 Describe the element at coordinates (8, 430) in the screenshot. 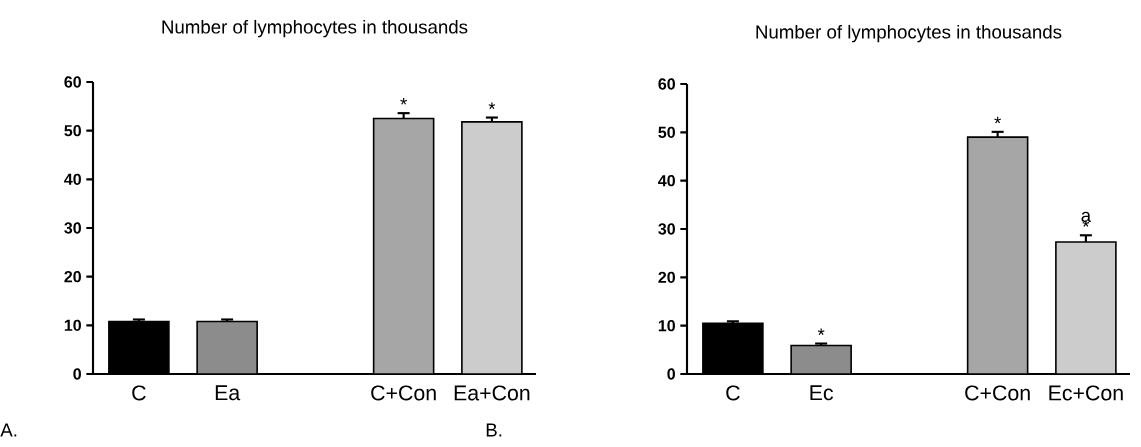

I see `text: A.` at that location.